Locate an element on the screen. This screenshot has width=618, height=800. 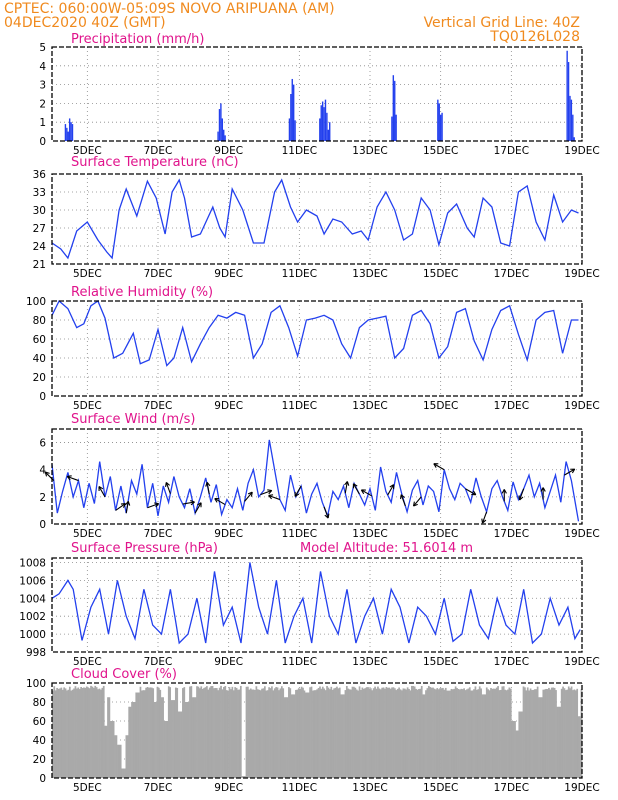
cloud-ytick: 60 is located at coordinates (39, 722).